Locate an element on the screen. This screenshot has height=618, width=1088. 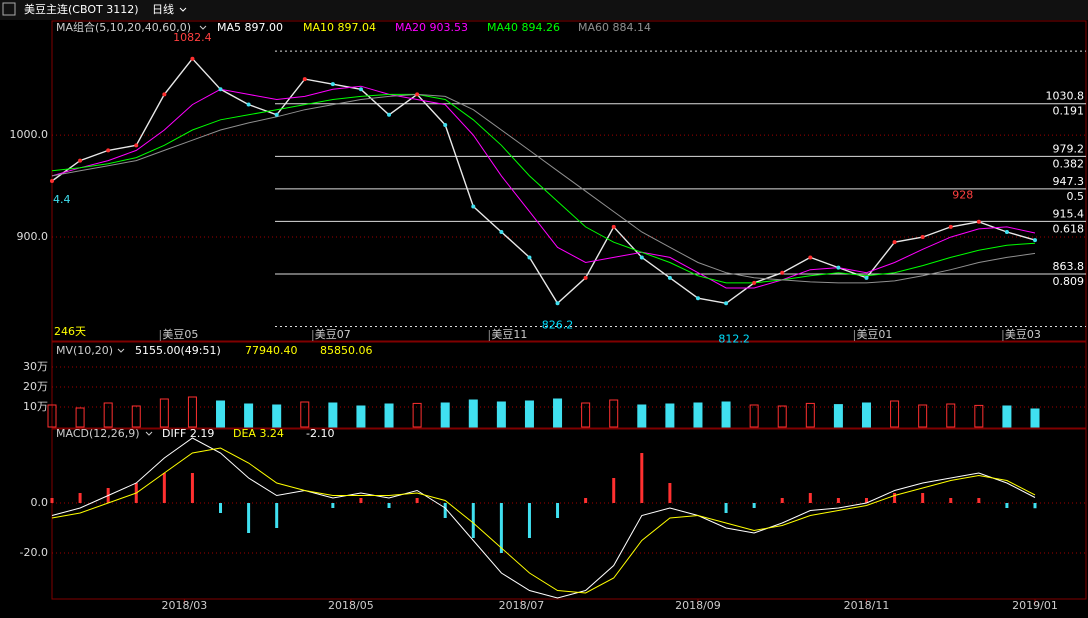
fib-ratio: 0.618 is located at coordinates (1069, 228).